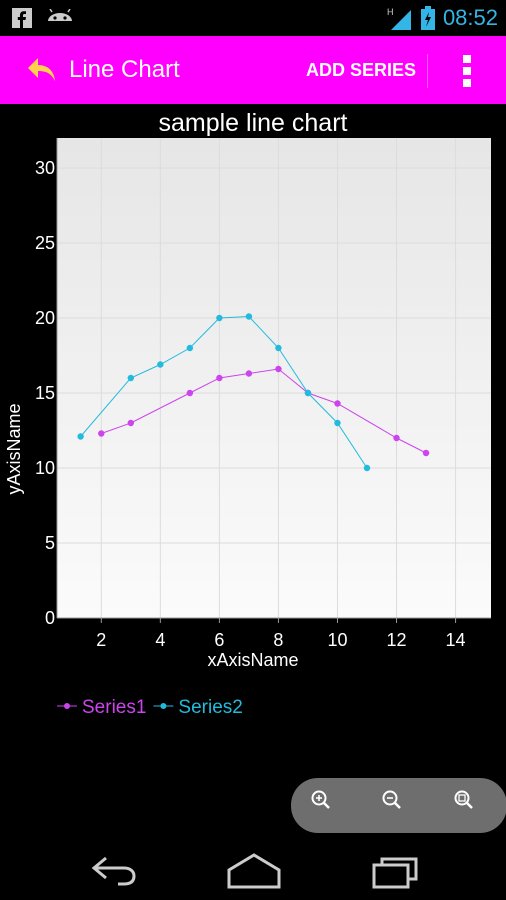  I want to click on x-tick-label: 8, so click(278, 640).